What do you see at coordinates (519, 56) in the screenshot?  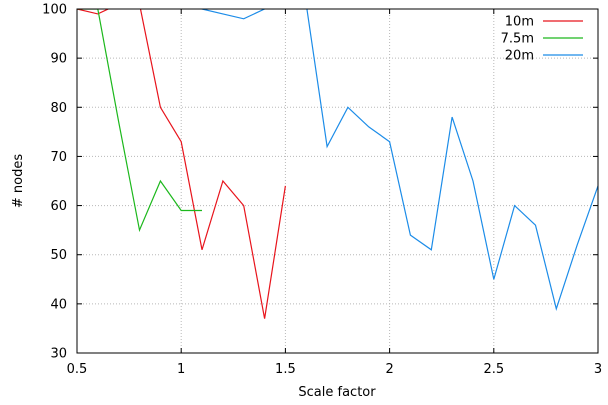 I see `legend-label-20m: 20m` at bounding box center [519, 56].